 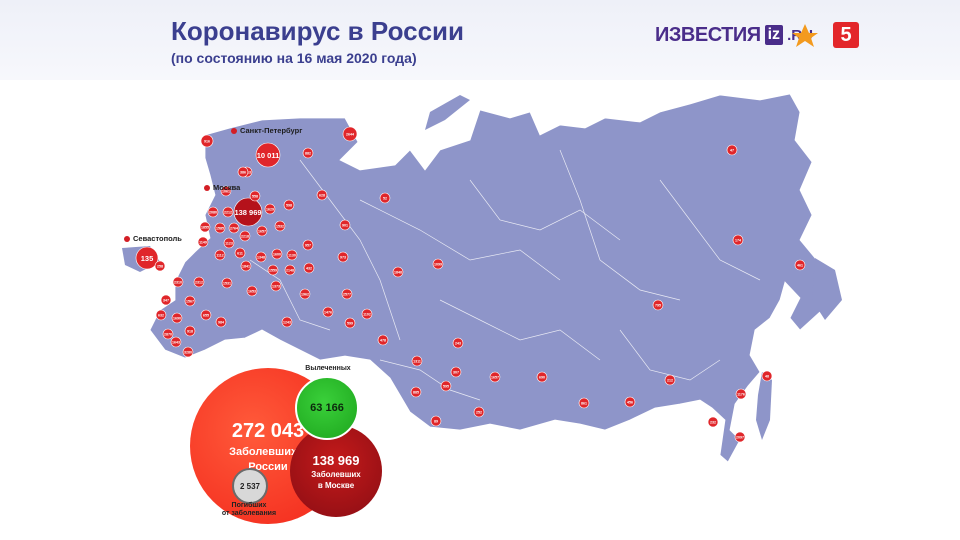 I want to click on region-dot: 1102, so click(x=367, y=314).